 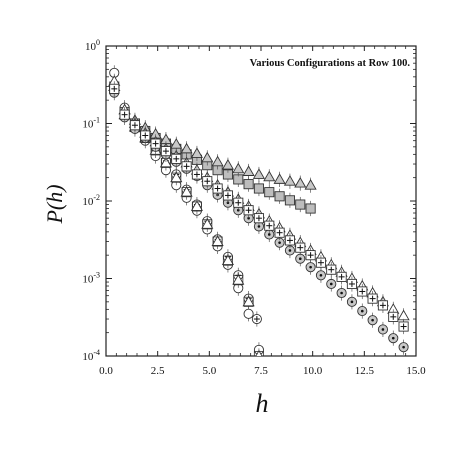 I want to click on x-tick-label: 5.0, so click(x=209, y=371).